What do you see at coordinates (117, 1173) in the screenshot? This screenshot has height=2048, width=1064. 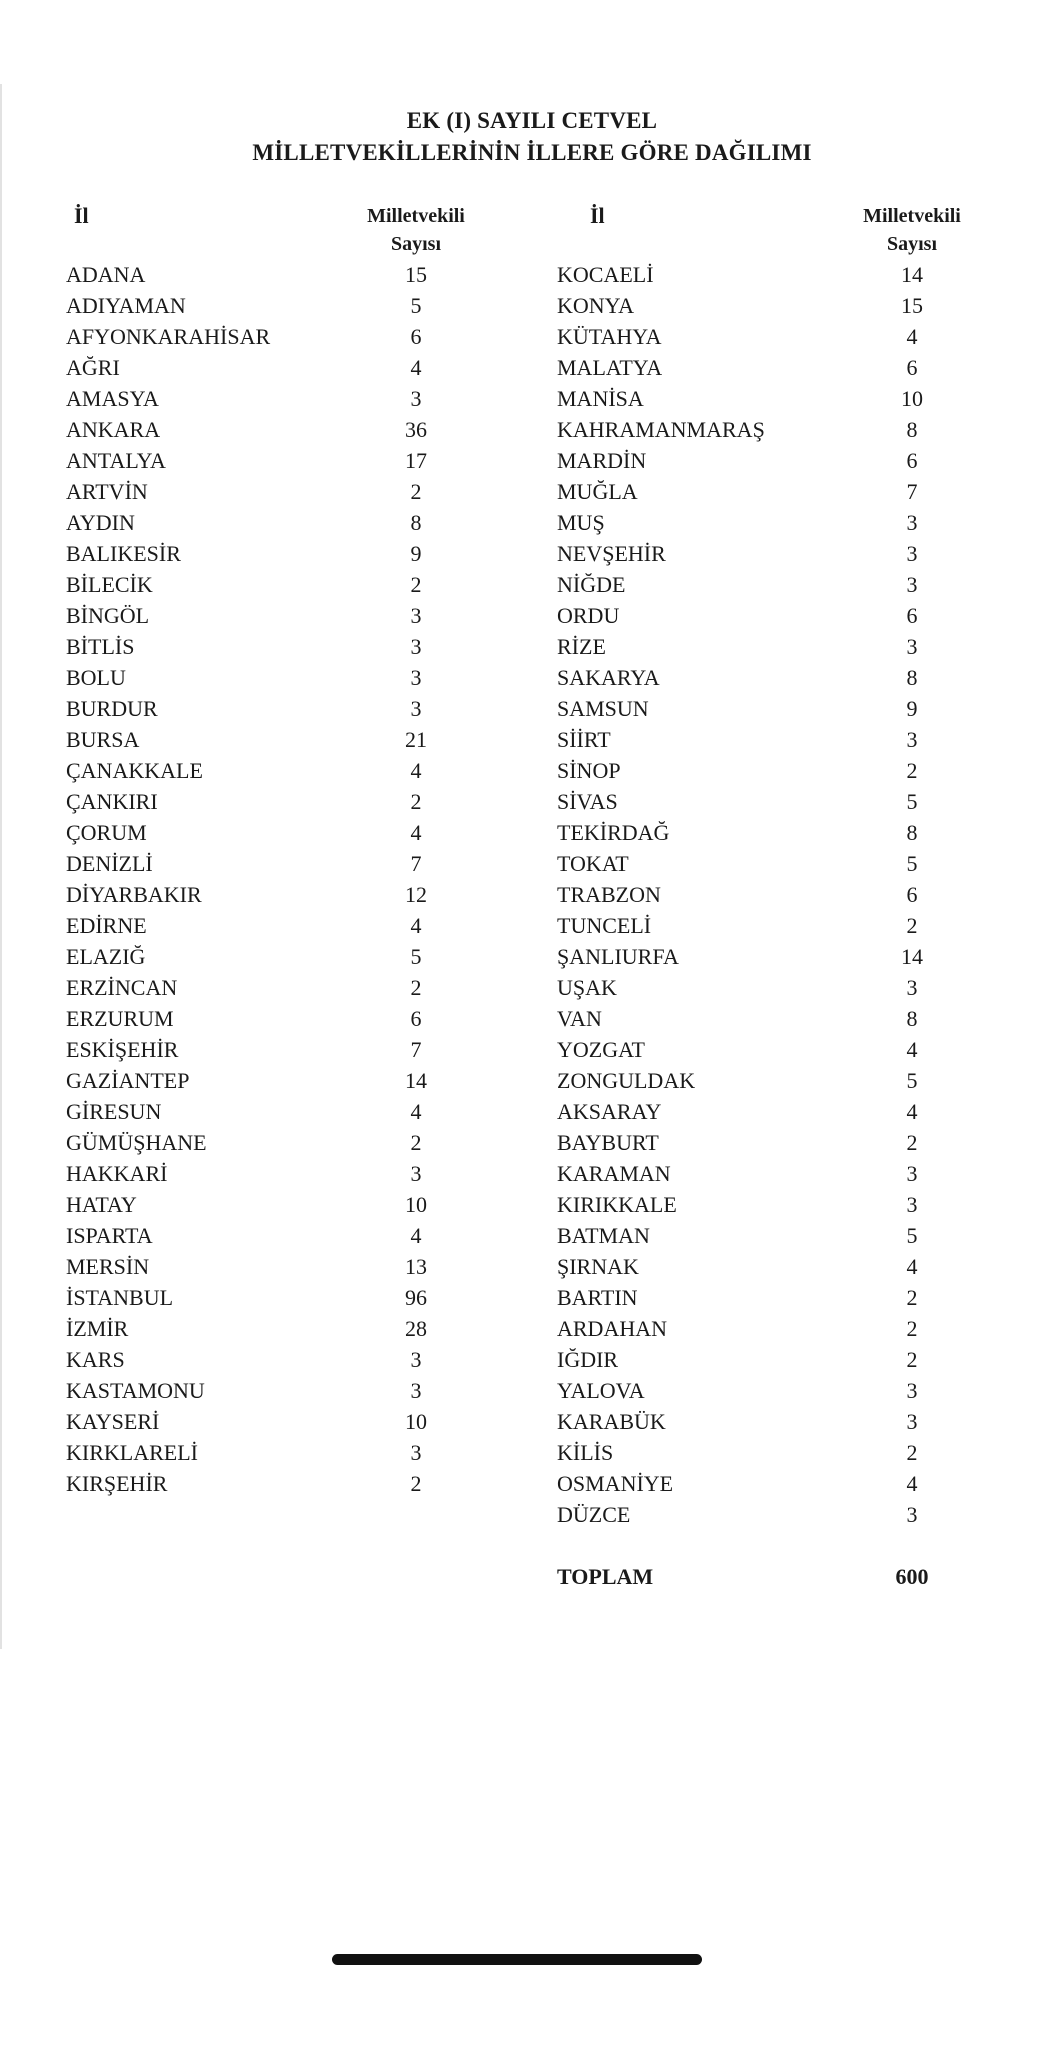 I see `province-name: HAKKARİ` at bounding box center [117, 1173].